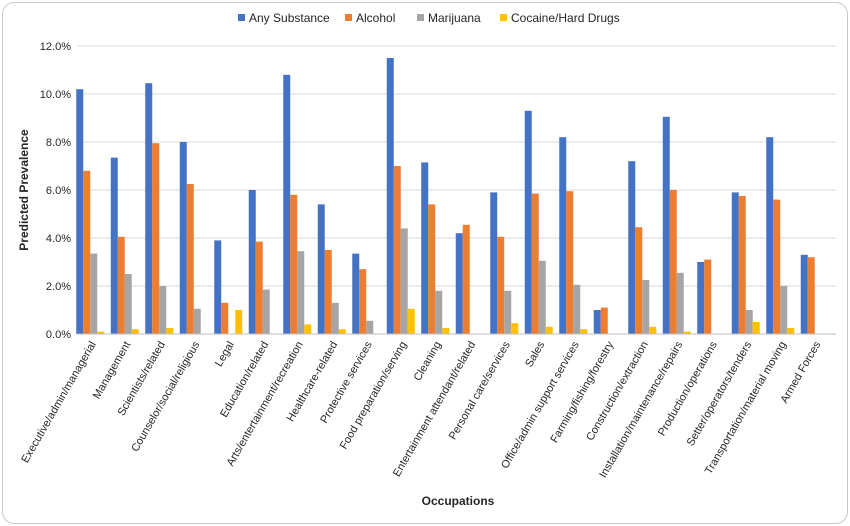  What do you see at coordinates (55, 95) in the screenshot?
I see `y-tick-label: 10.0%` at bounding box center [55, 95].